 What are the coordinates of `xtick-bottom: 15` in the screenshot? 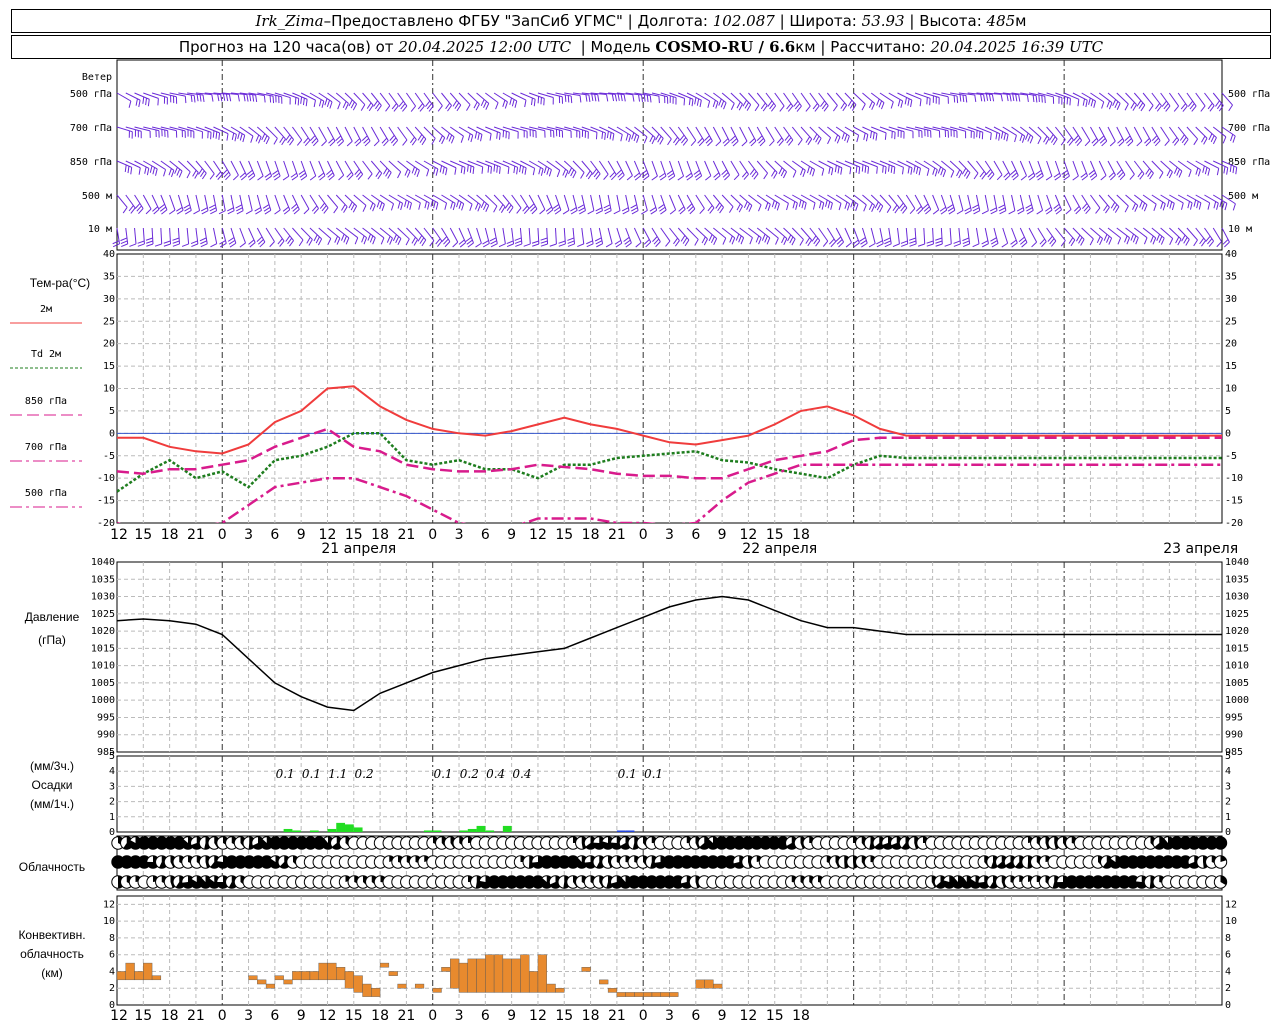 It's located at (143, 1016).